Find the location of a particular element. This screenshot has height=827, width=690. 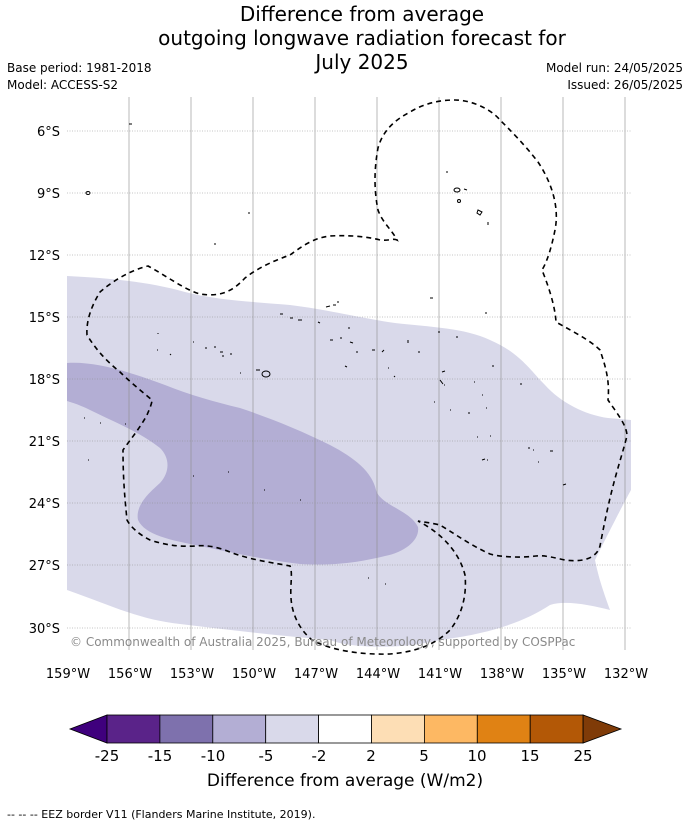

colorbar-tick: 25 is located at coordinates (582, 756).